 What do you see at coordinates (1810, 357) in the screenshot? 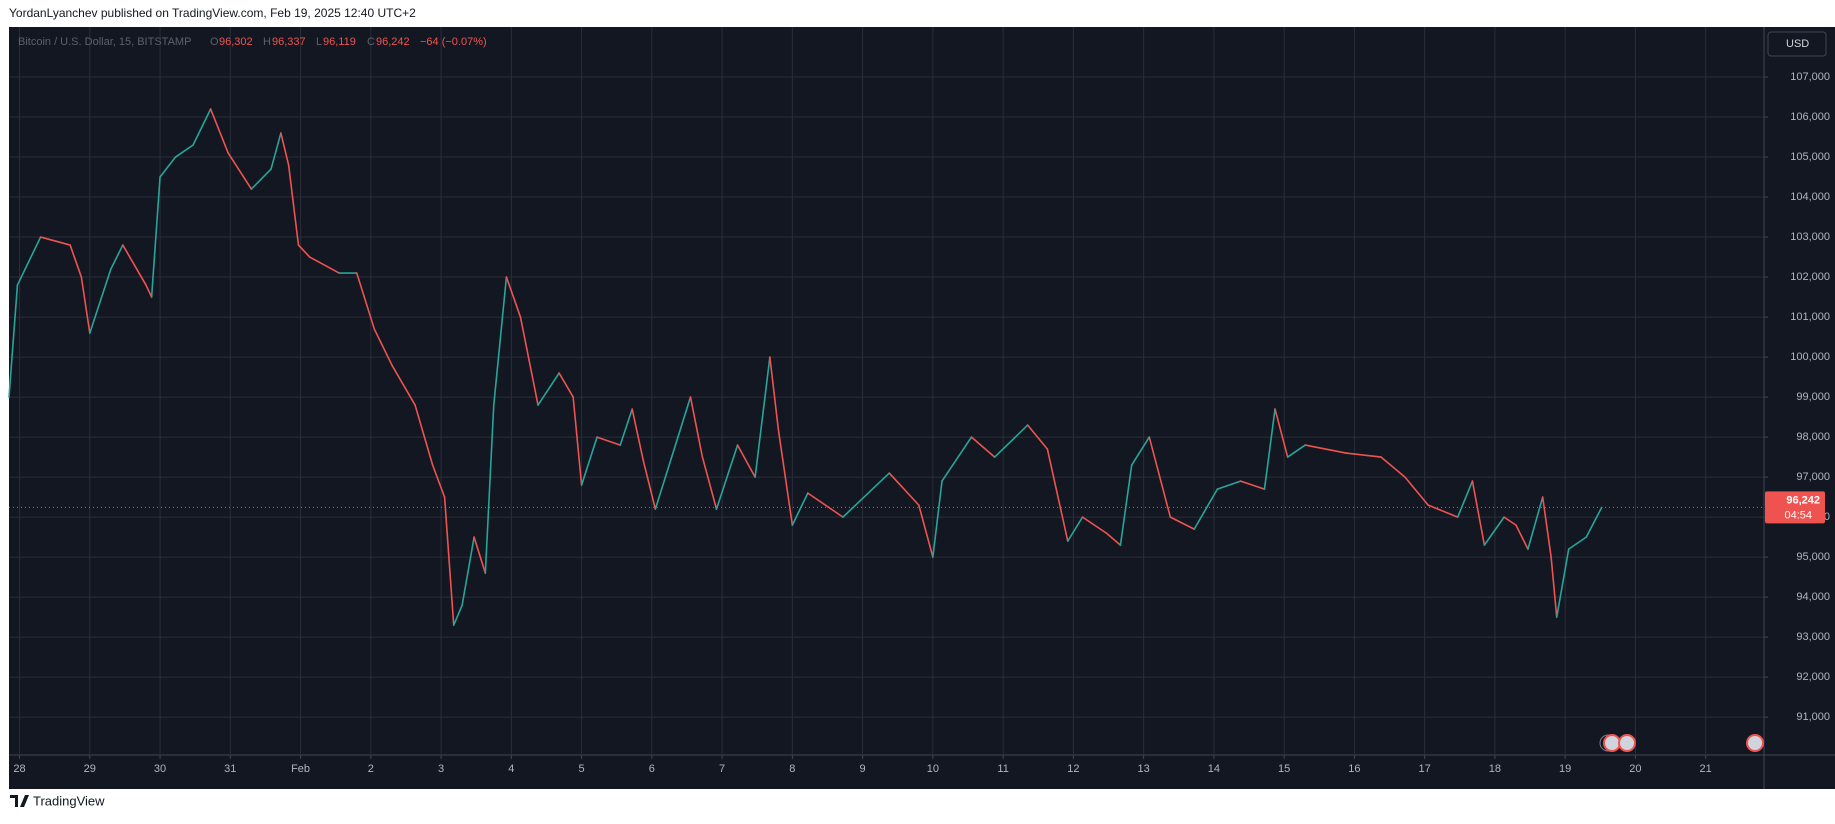
I see `y-tick-label: 100,000` at bounding box center [1810, 357].